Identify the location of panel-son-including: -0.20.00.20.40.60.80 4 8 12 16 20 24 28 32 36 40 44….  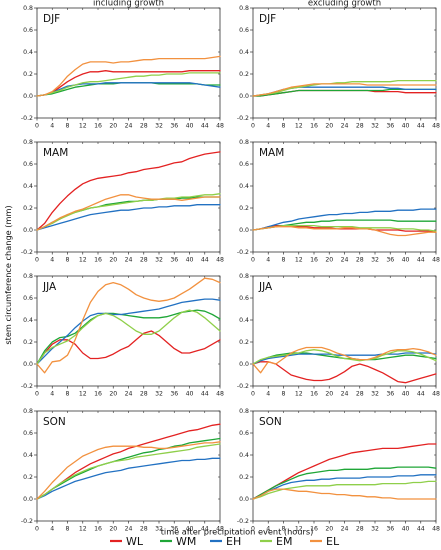
(122, 470).